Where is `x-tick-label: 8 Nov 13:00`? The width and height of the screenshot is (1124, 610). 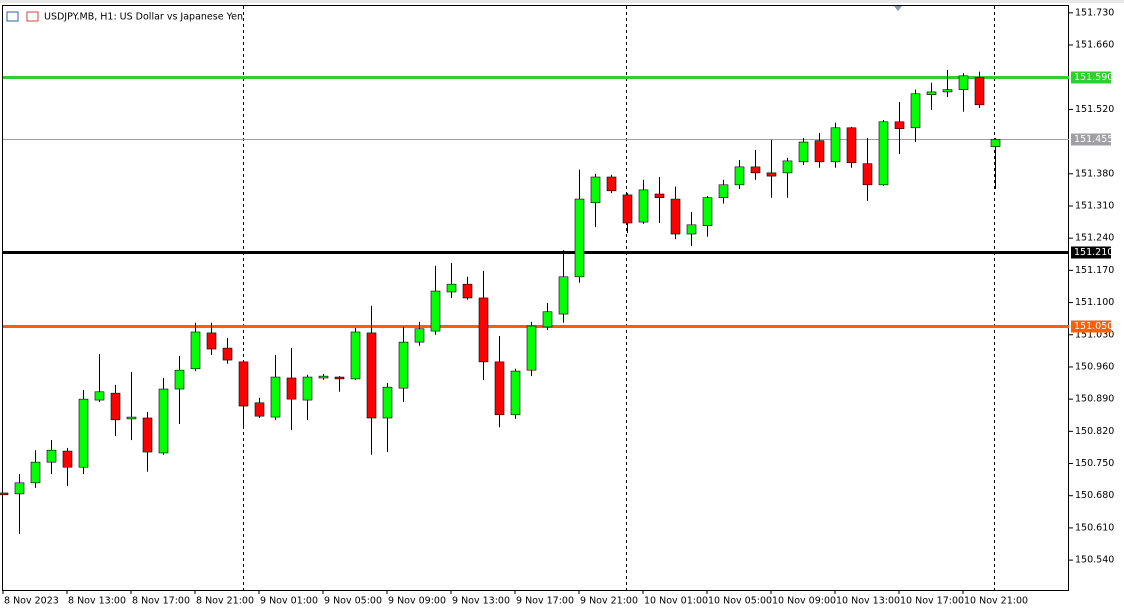
x-tick-label: 8 Nov 13:00 is located at coordinates (97, 601).